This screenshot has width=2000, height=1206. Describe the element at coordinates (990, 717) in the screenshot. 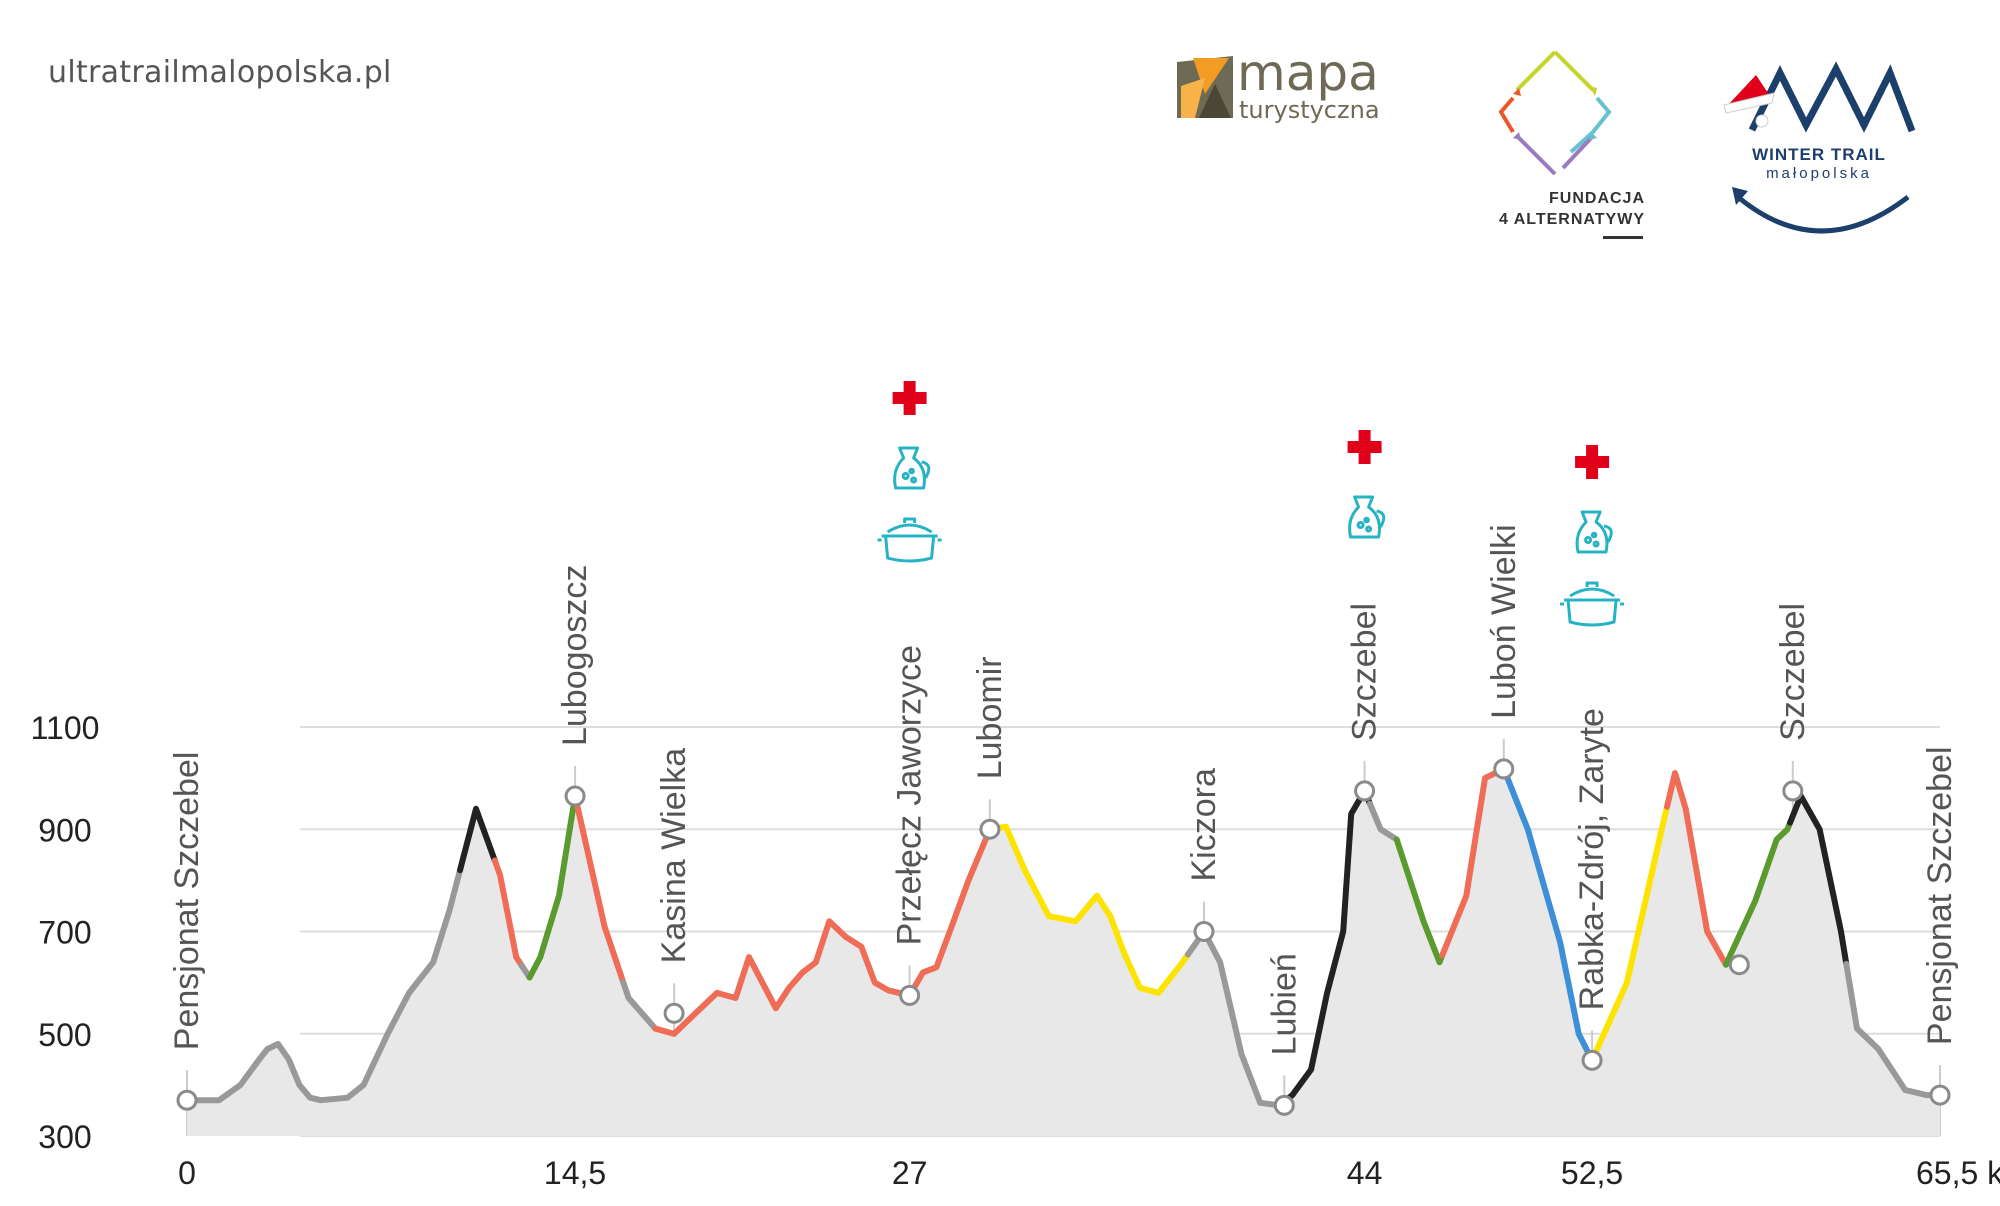

I see `waypoint-label-4: Lubomir` at that location.